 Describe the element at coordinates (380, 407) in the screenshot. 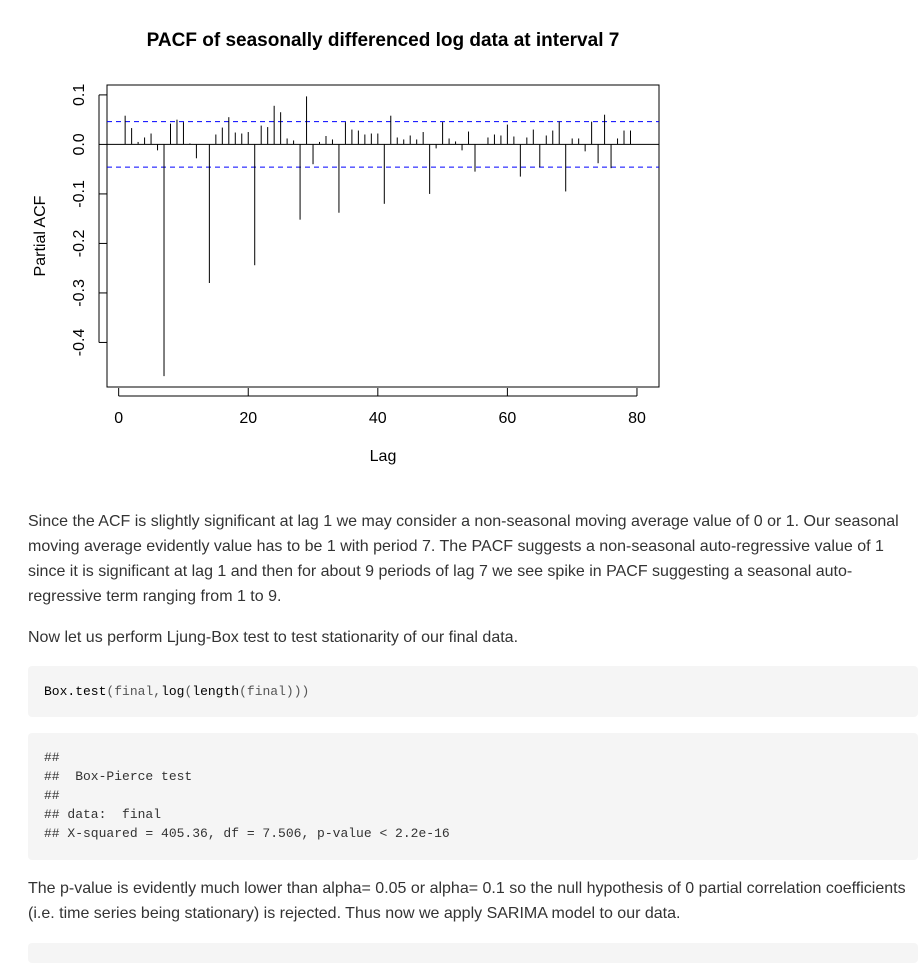

I see `x-axis: 0 20 40 60 80` at that location.